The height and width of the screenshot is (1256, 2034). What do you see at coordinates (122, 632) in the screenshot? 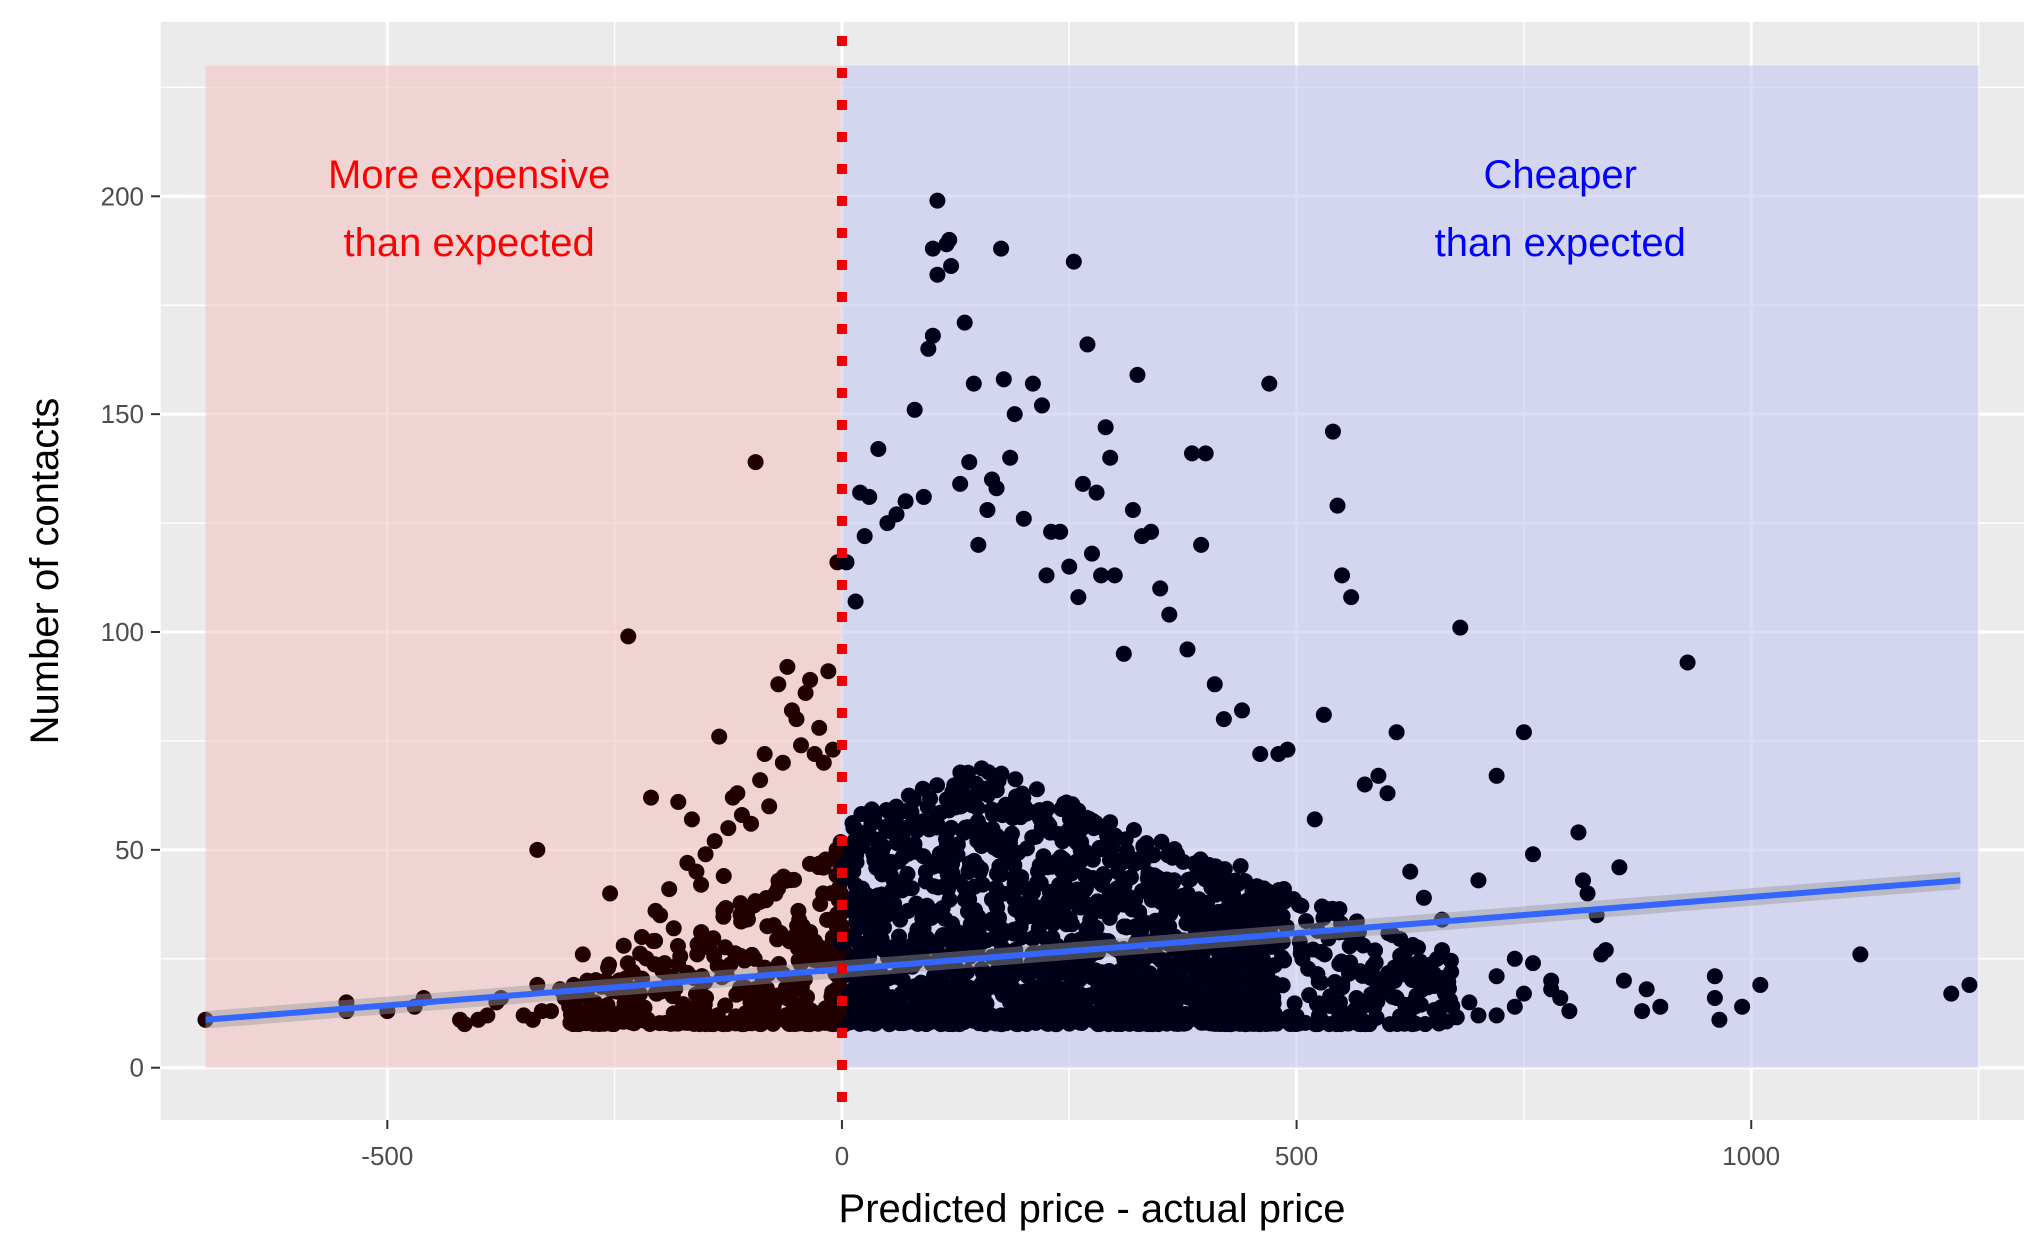
I see `y-tick-label: 100` at bounding box center [122, 632].